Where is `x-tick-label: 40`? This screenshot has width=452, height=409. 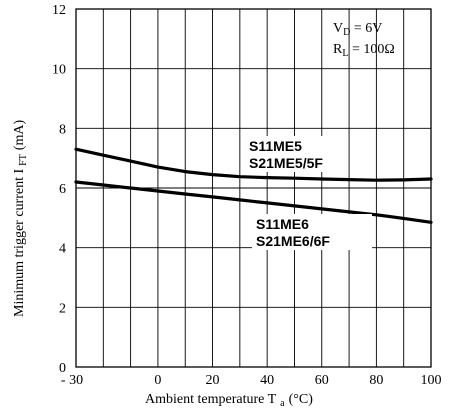 x-tick-label: 40 is located at coordinates (267, 380).